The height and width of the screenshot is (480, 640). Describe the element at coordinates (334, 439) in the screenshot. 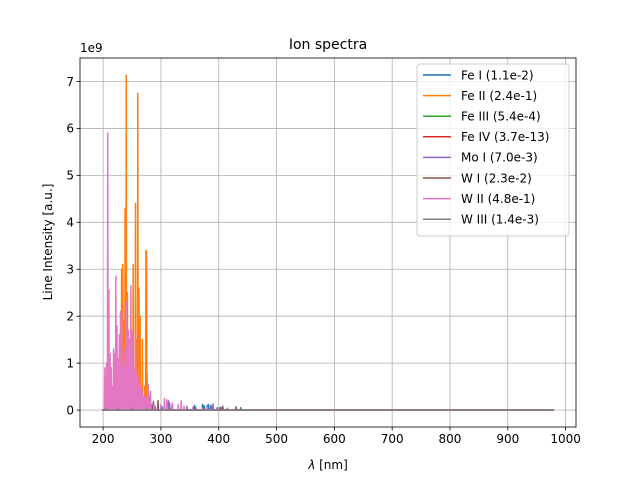

I see `x-tick-label: 600` at that location.